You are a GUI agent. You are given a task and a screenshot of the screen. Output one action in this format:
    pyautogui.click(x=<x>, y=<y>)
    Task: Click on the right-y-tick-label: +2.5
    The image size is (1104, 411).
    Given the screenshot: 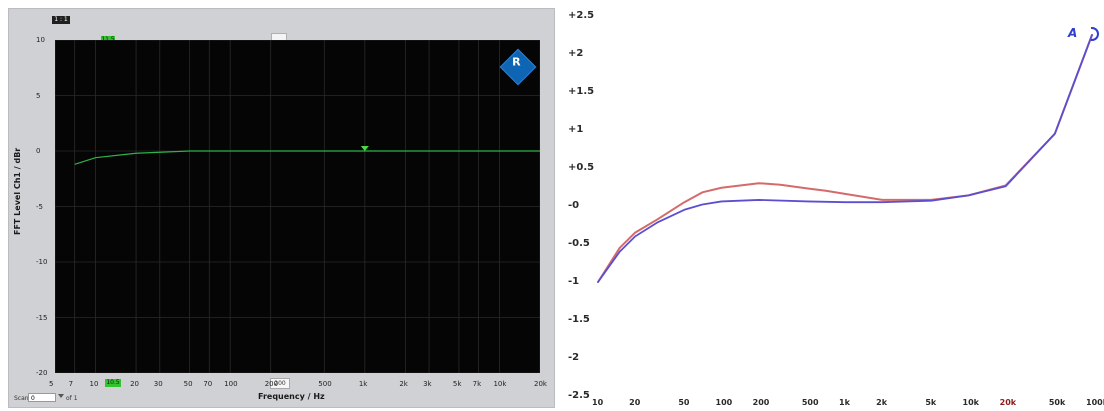 What is the action you would take?
    pyautogui.click(x=581, y=15)
    